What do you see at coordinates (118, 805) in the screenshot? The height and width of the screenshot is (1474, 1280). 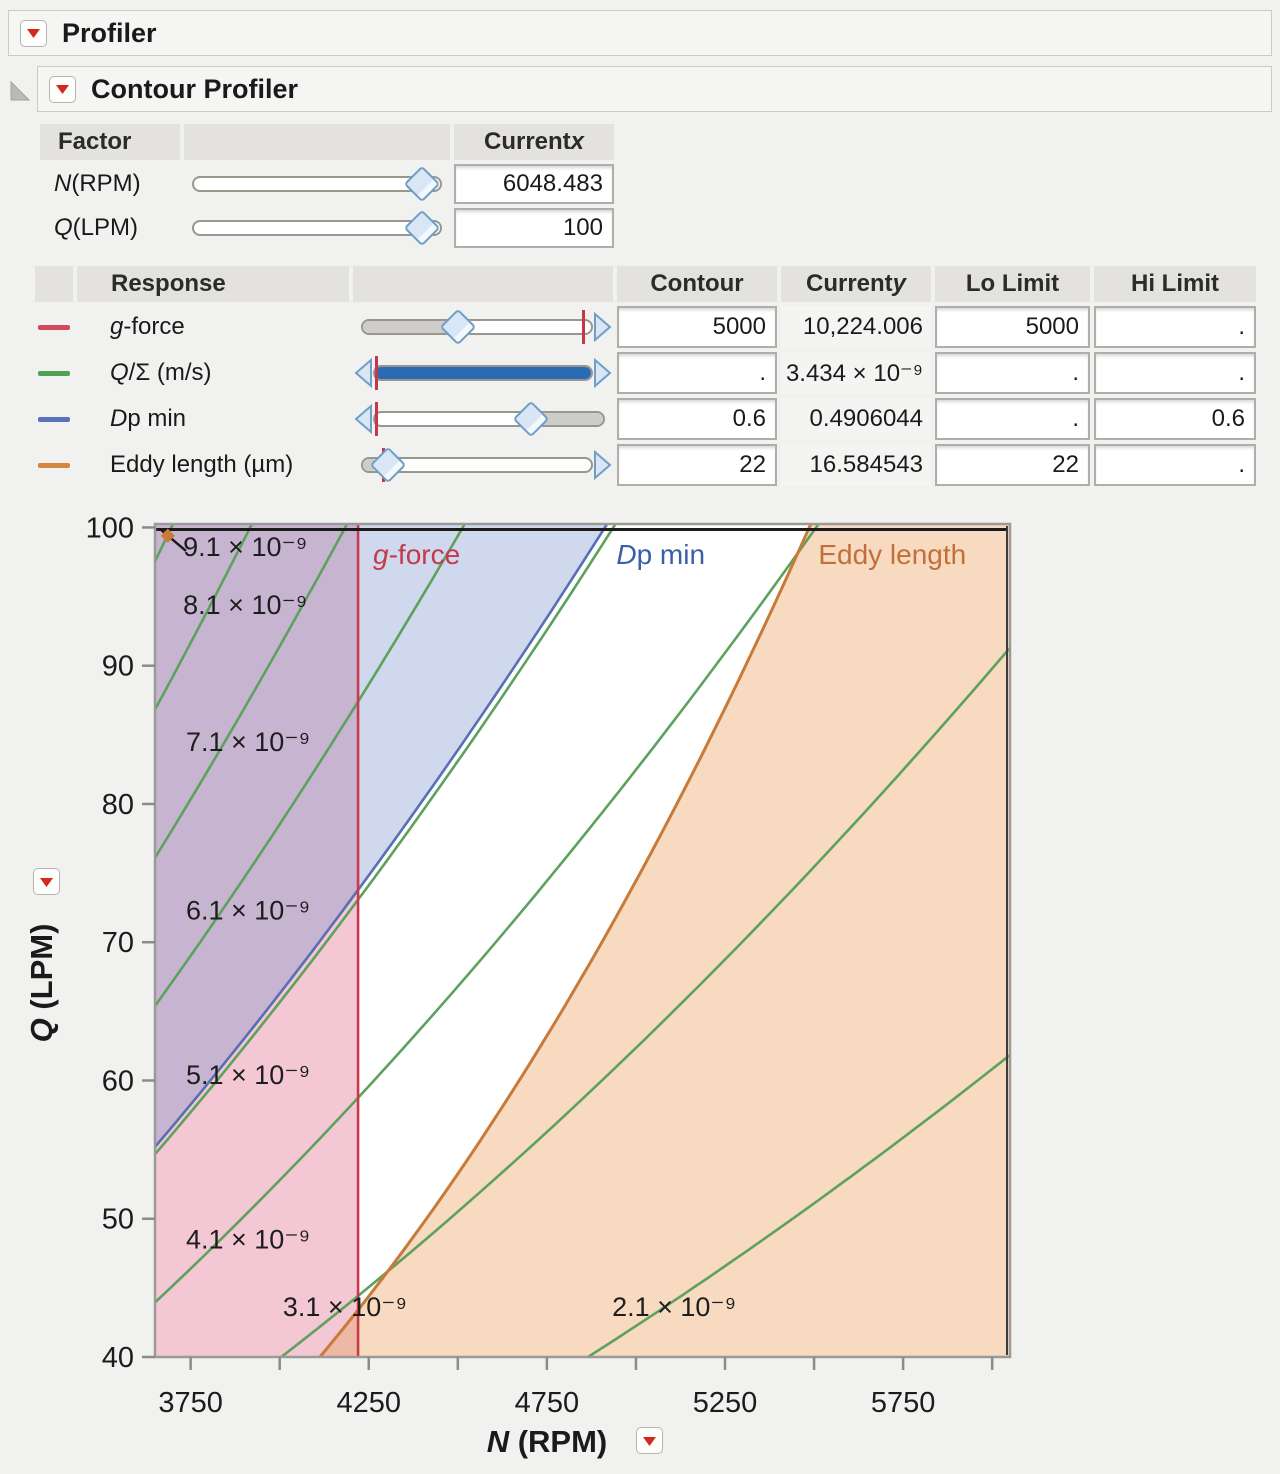 I see `y-tick-label: 80` at bounding box center [118, 805].